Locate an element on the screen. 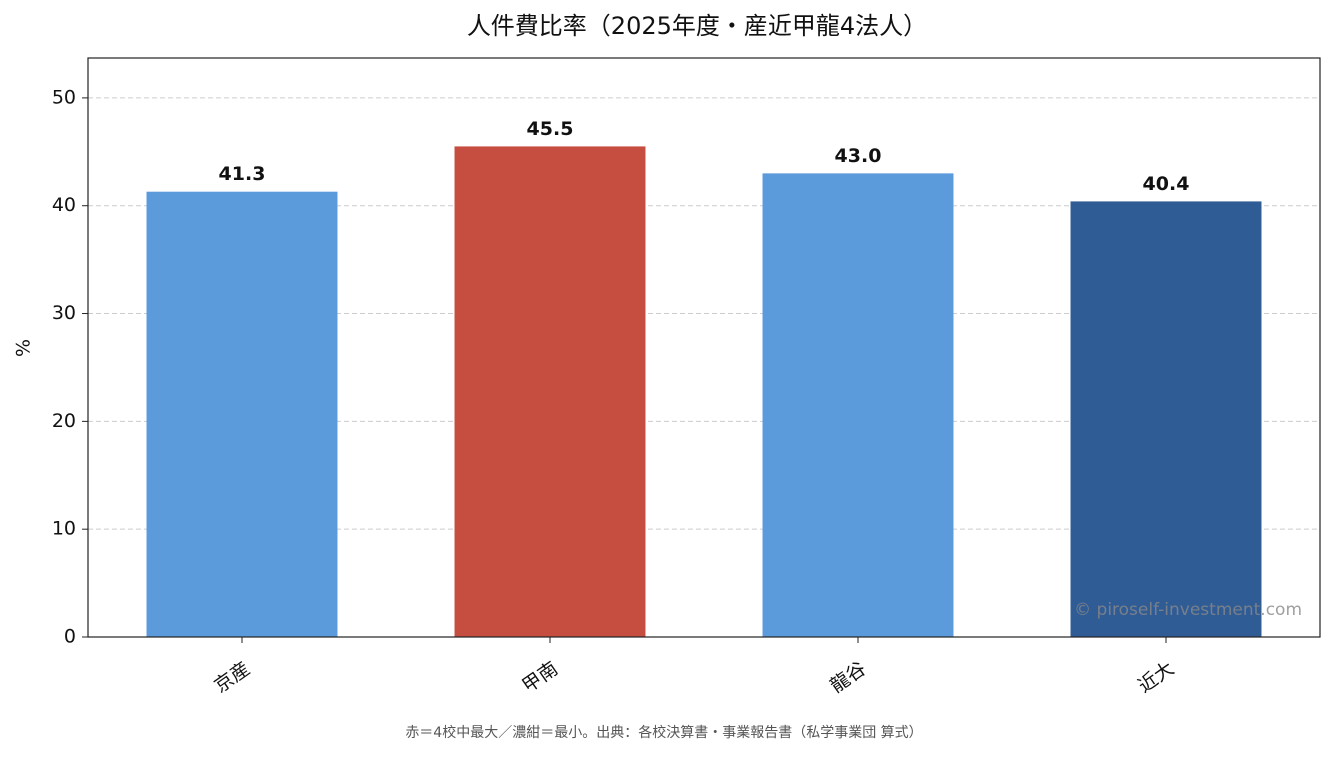  value-label: 41.3 is located at coordinates (242, 174).